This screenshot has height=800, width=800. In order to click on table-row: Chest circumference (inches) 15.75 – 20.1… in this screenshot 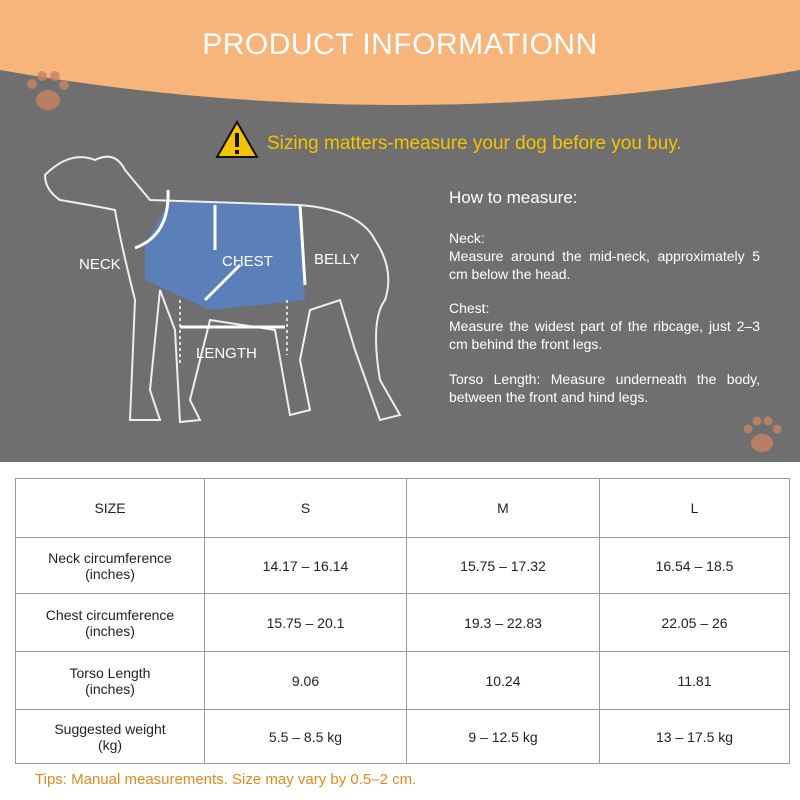, I will do `click(402, 622)`.